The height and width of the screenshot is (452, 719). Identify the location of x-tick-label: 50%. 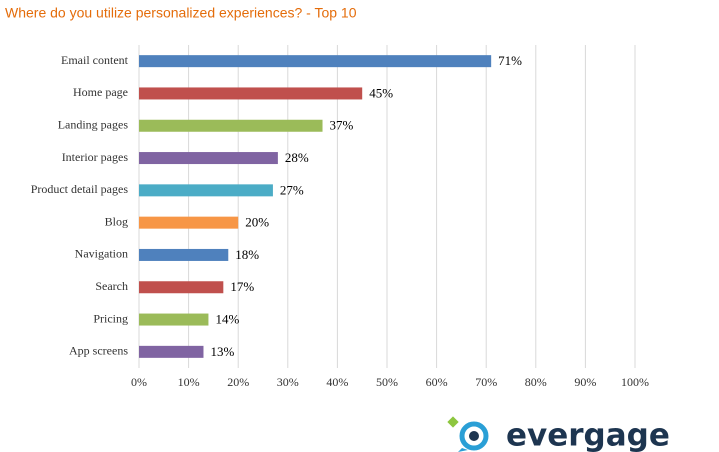
(387, 382).